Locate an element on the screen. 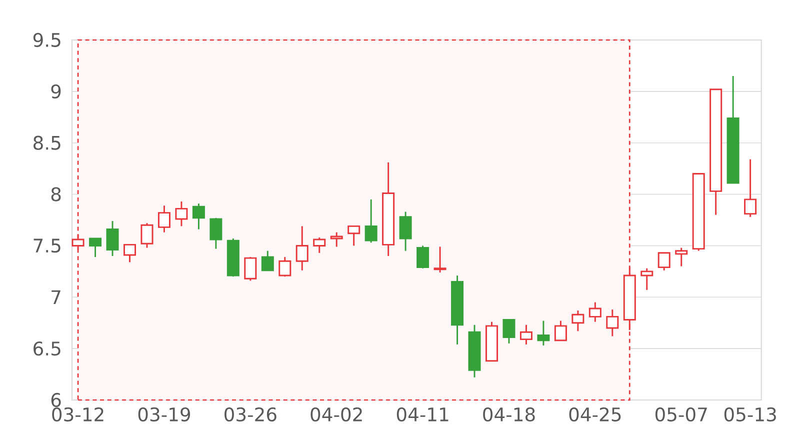 The image size is (800, 440). y-tick-label: 8.5 is located at coordinates (47, 143).